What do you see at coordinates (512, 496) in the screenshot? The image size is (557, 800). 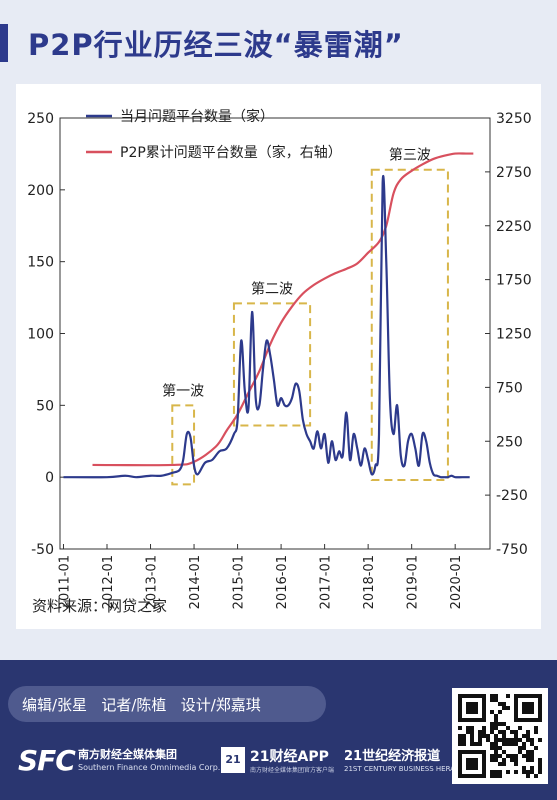 I see `right-tick-label: -250` at bounding box center [512, 496].